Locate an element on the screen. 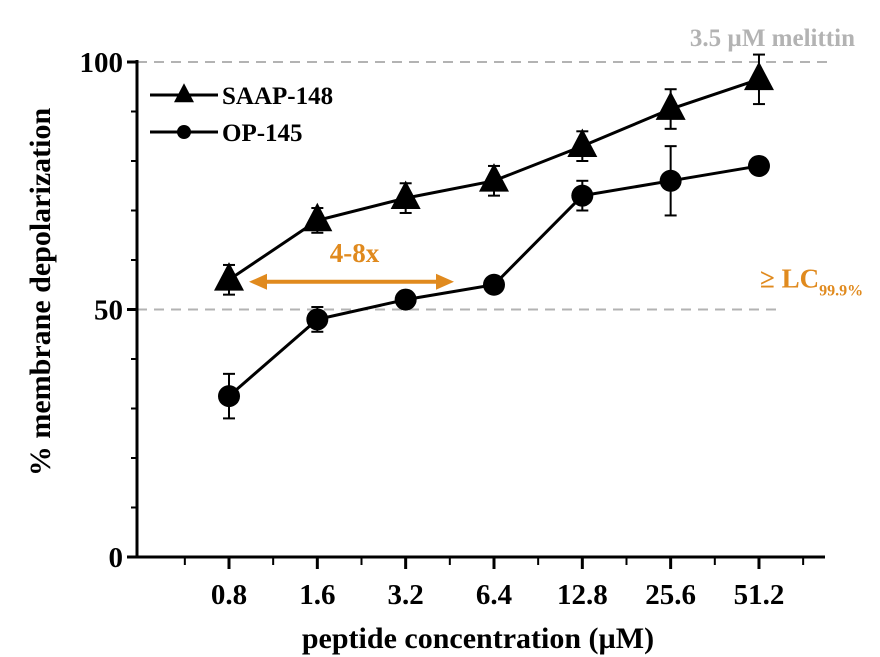 Image resolution: width=880 pixels, height=657 pixels. reference-label-lc-subscript: 99.9% is located at coordinates (841, 291).